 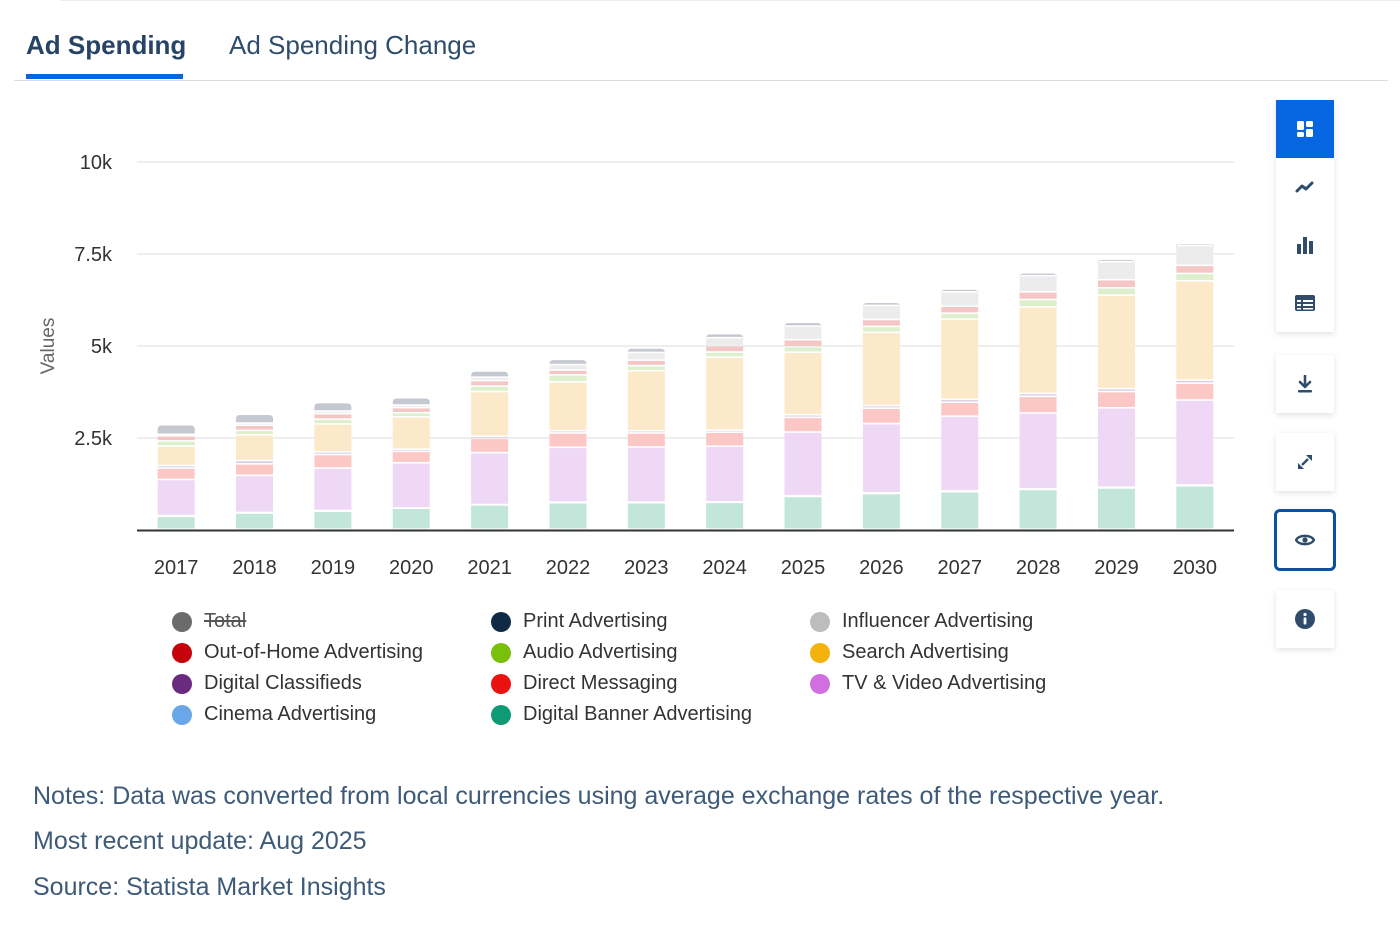 I want to click on x-tick-label: 2028, so click(x=1038, y=568).